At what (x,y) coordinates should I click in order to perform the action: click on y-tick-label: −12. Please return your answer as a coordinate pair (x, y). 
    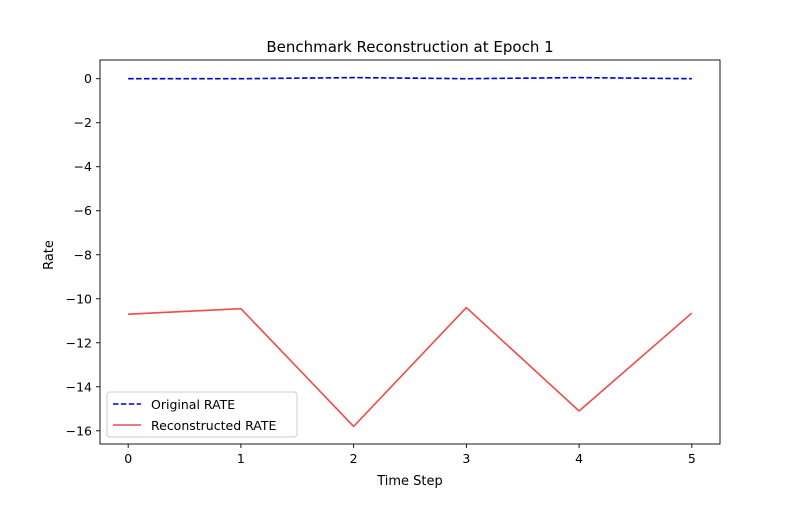
    Looking at the image, I should click on (79, 342).